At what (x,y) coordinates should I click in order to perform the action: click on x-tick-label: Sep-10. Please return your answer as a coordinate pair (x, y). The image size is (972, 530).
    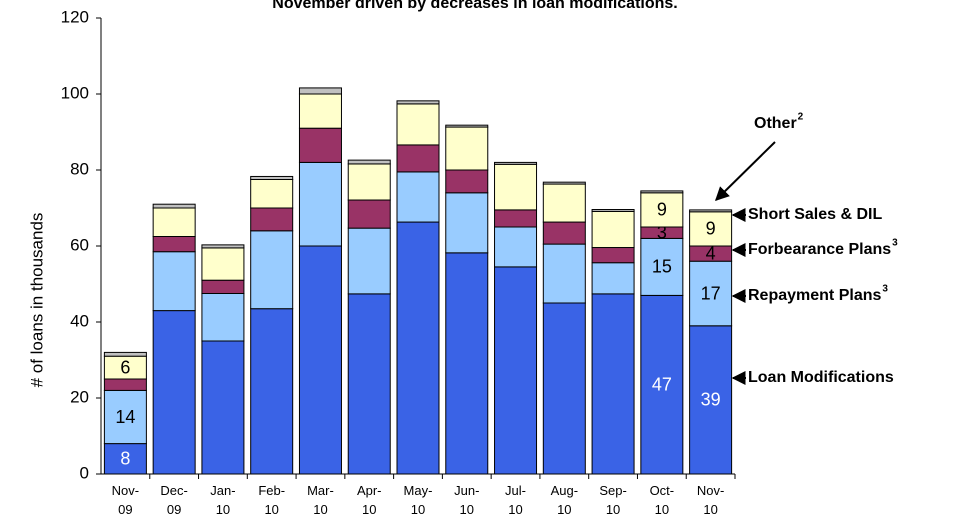
    Looking at the image, I should click on (612, 500).